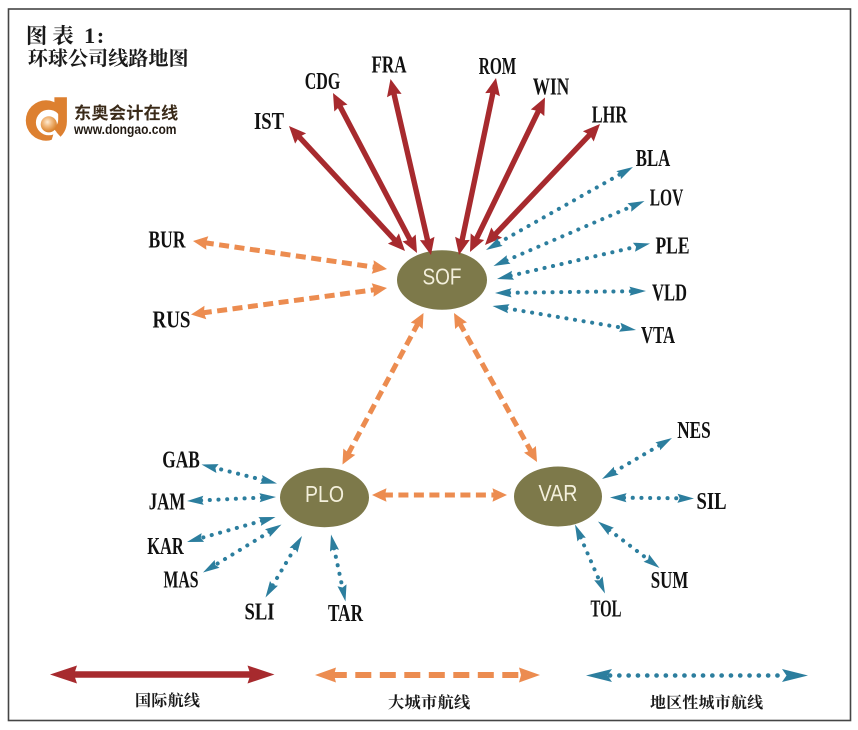 The height and width of the screenshot is (730, 858). What do you see at coordinates (167, 239) in the screenshot?
I see `svg-text: BUR` at bounding box center [167, 239].